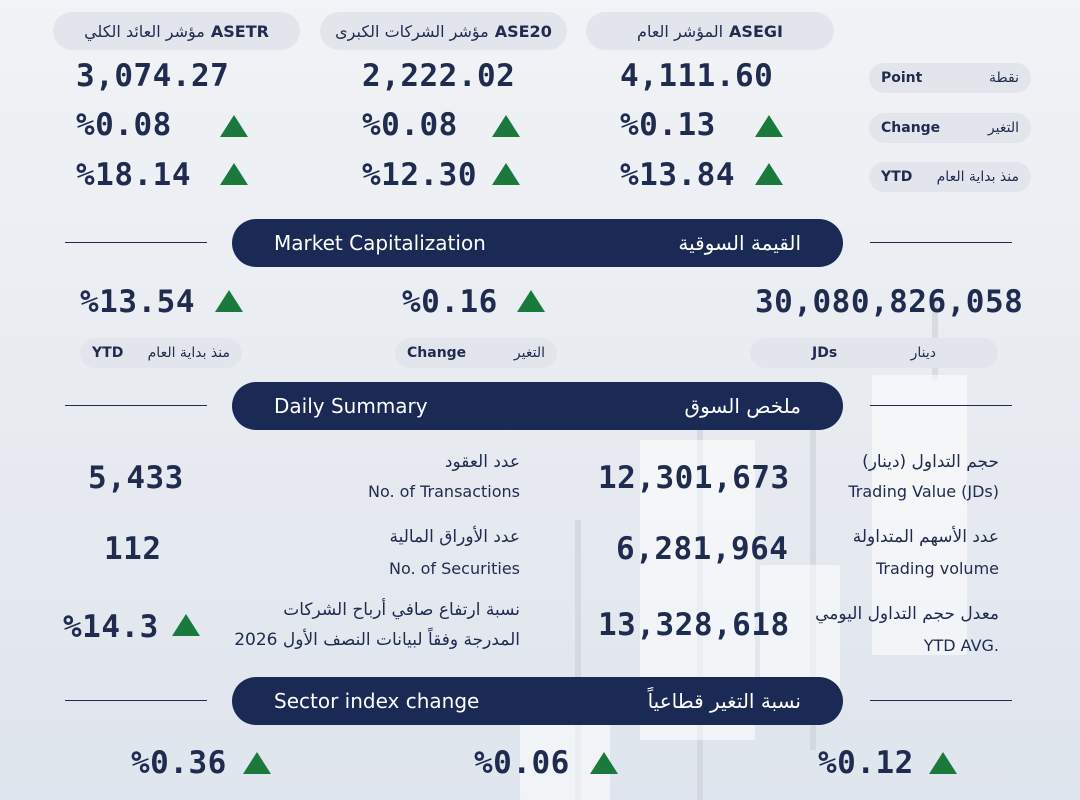  Describe the element at coordinates (710, 31) in the screenshot. I see `index-header-asegi: المؤشر العام ASEGI` at that location.